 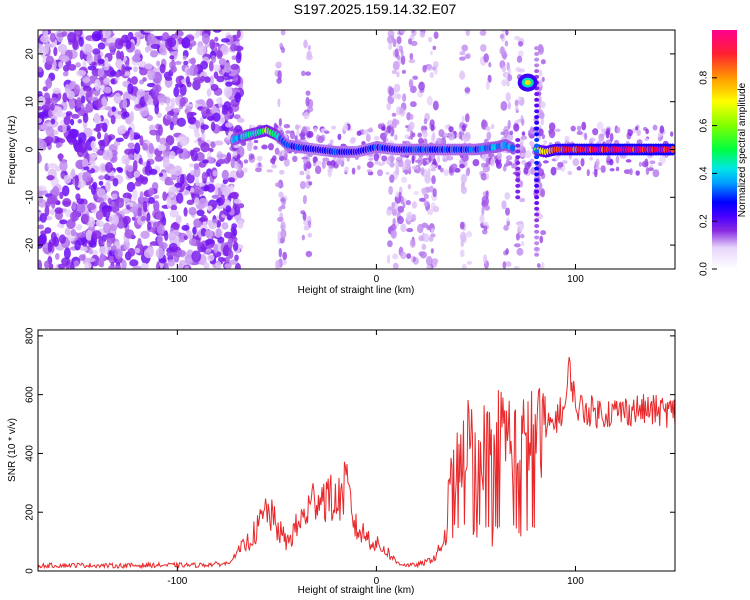 What do you see at coordinates (724, 149) in the screenshot?
I see `colorbar-gradient` at bounding box center [724, 149].